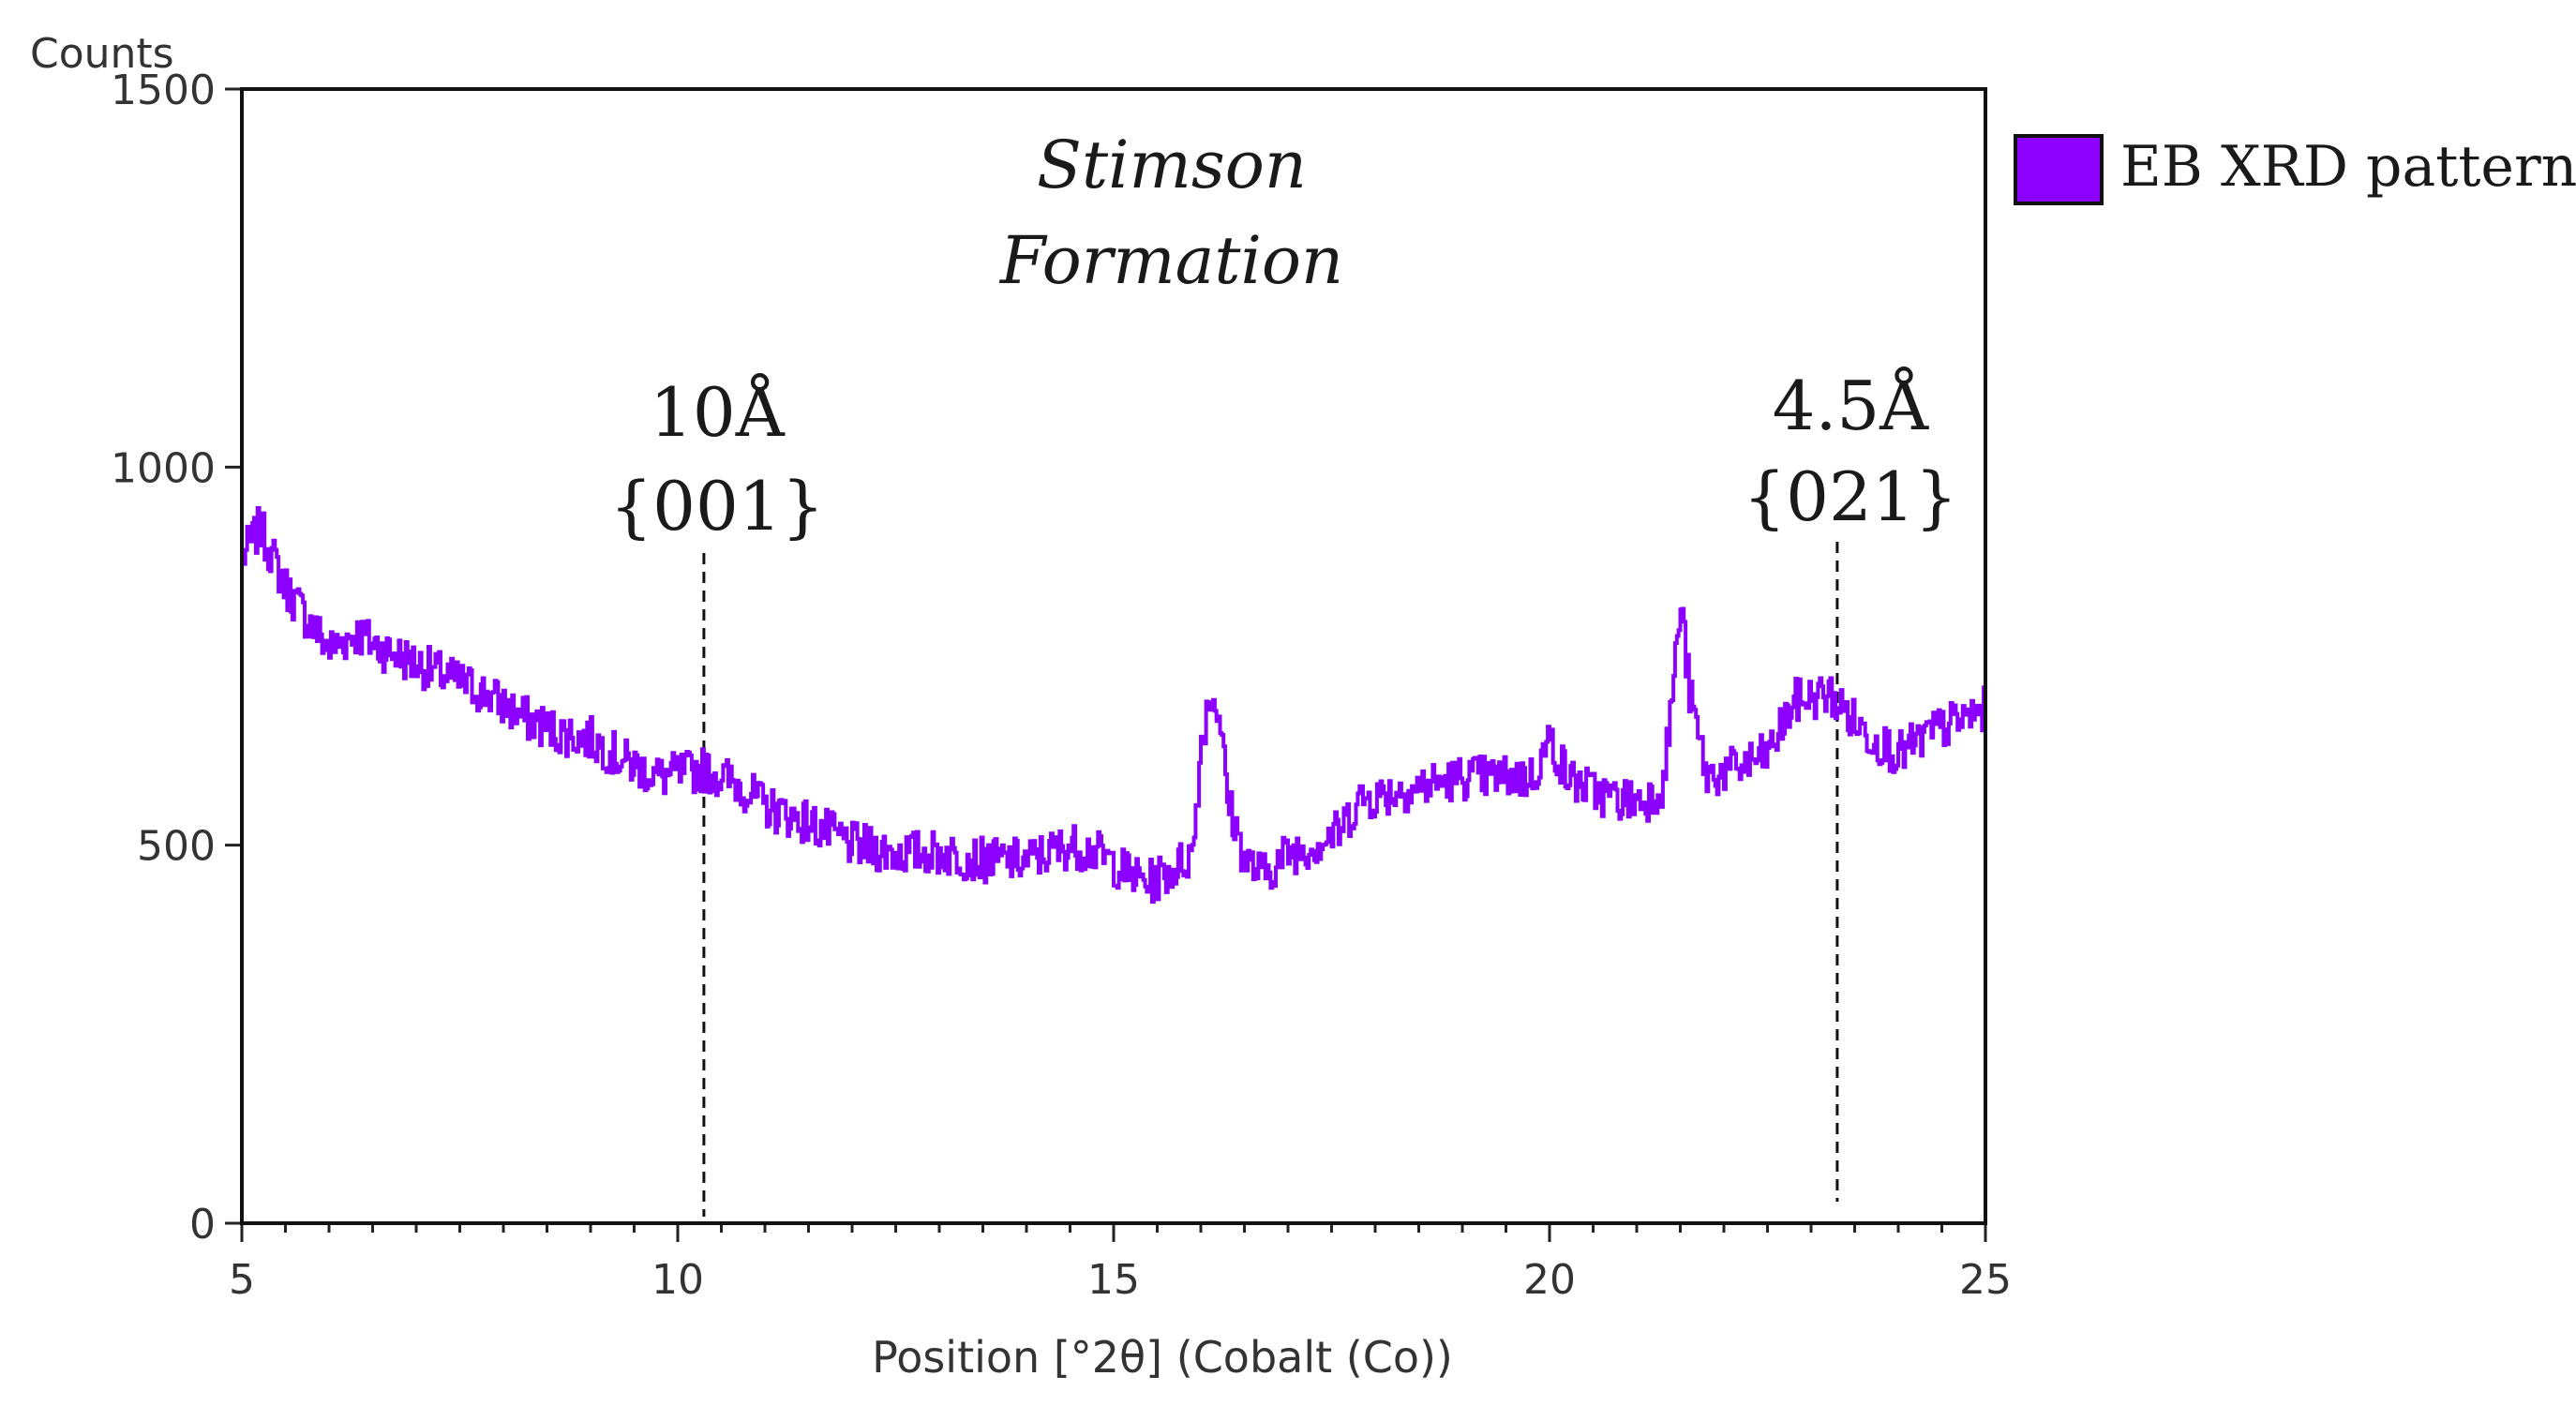 This screenshot has height=1406, width=2576. Describe the element at coordinates (2348, 167) in the screenshot. I see `legend-label: EB XRD pattern` at that location.